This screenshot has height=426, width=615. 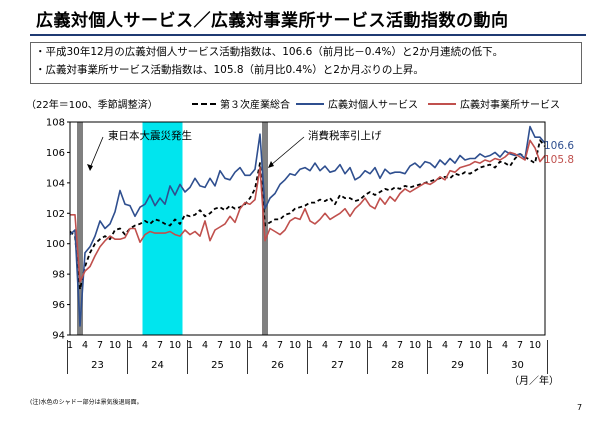 I want to click on legend-label-business: 広義対事業所サービス, so click(x=510, y=105).